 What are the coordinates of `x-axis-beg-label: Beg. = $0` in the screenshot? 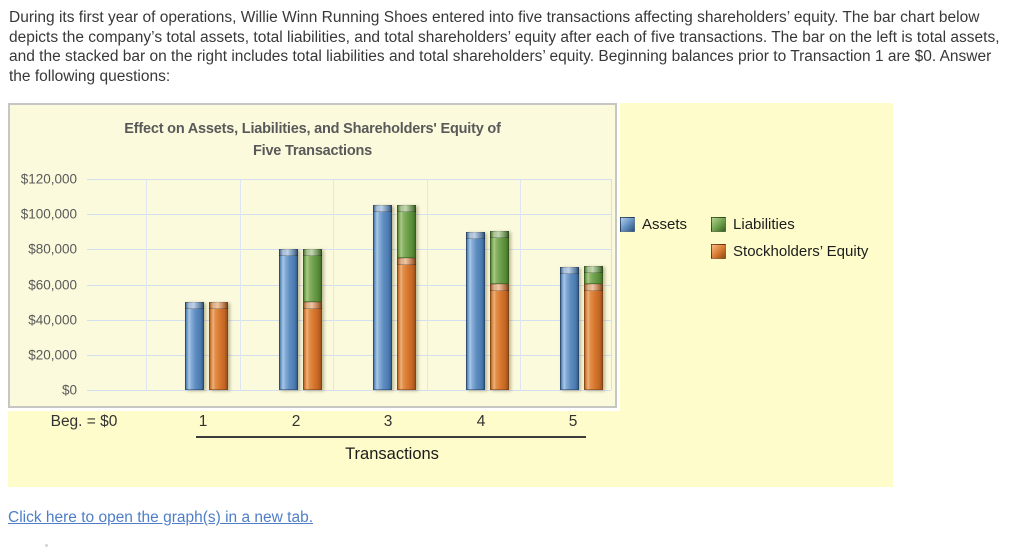 It's located at (84, 421).